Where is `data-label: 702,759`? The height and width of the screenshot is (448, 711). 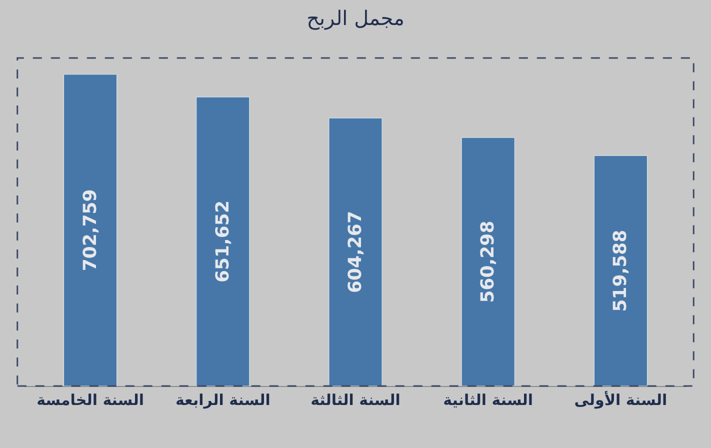
data-label: 702,759 is located at coordinates (90, 230).